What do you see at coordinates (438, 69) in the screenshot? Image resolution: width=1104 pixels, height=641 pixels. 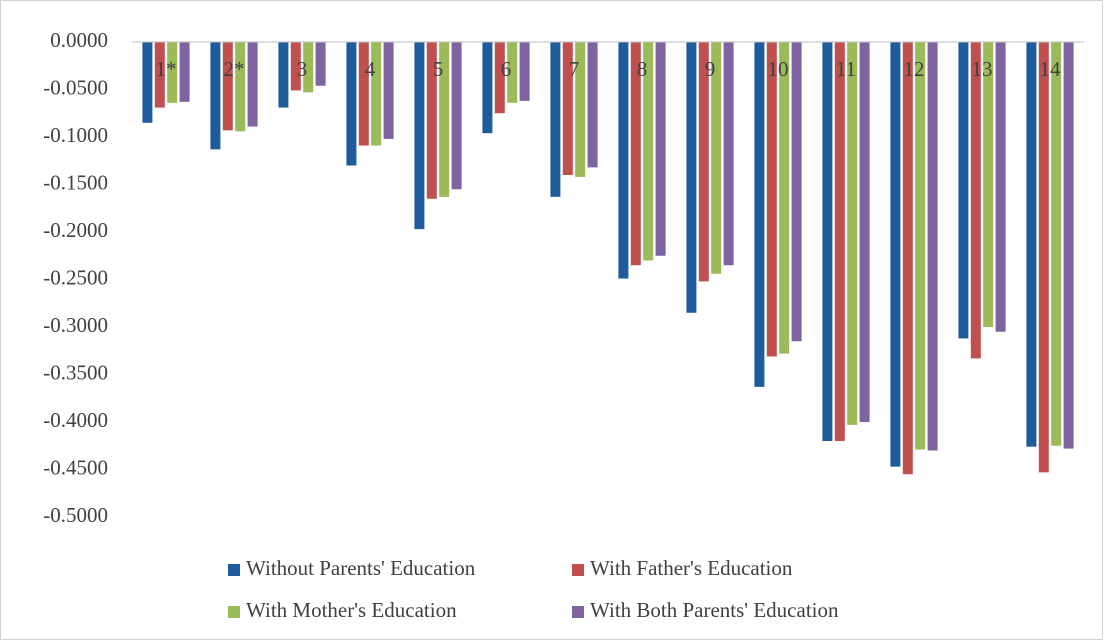 I see `x-tick-label: 5` at bounding box center [438, 69].